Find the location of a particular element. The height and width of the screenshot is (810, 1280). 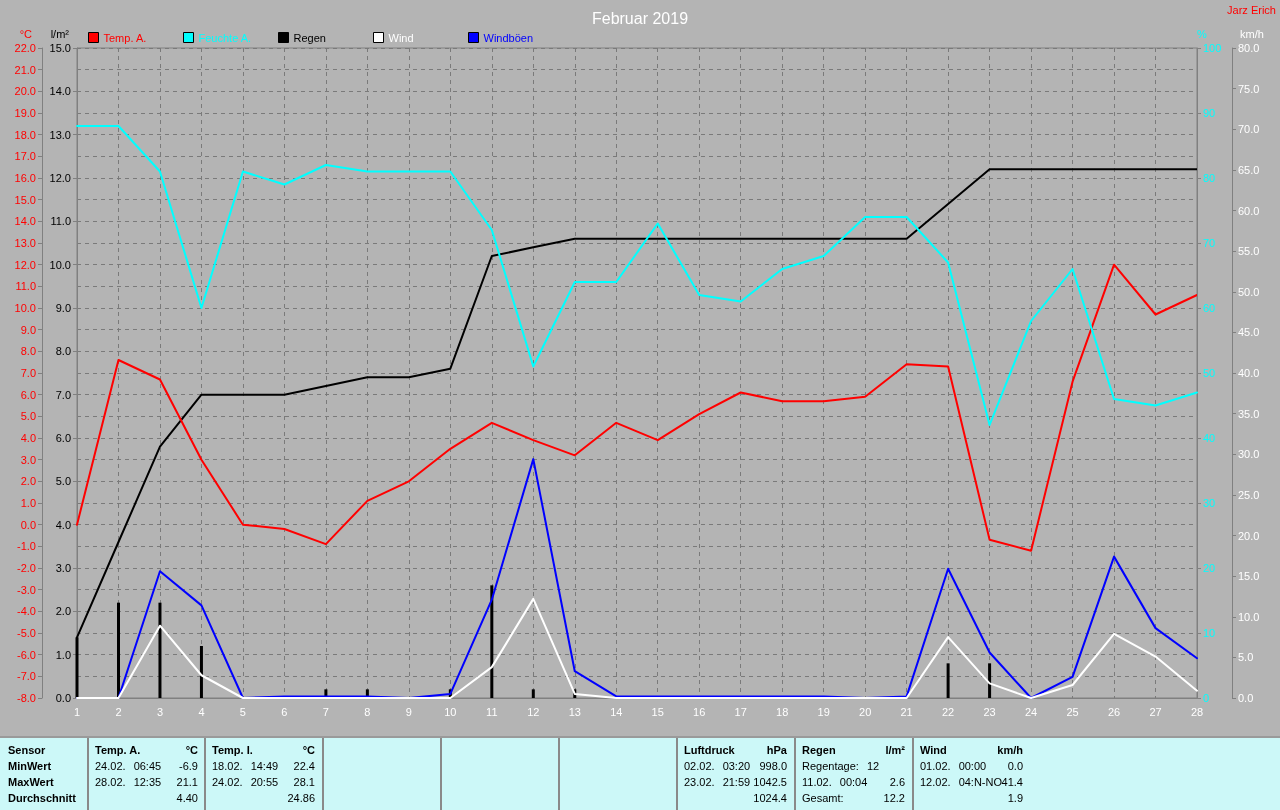

legend-label: Feuchte A. is located at coordinates (225, 37).